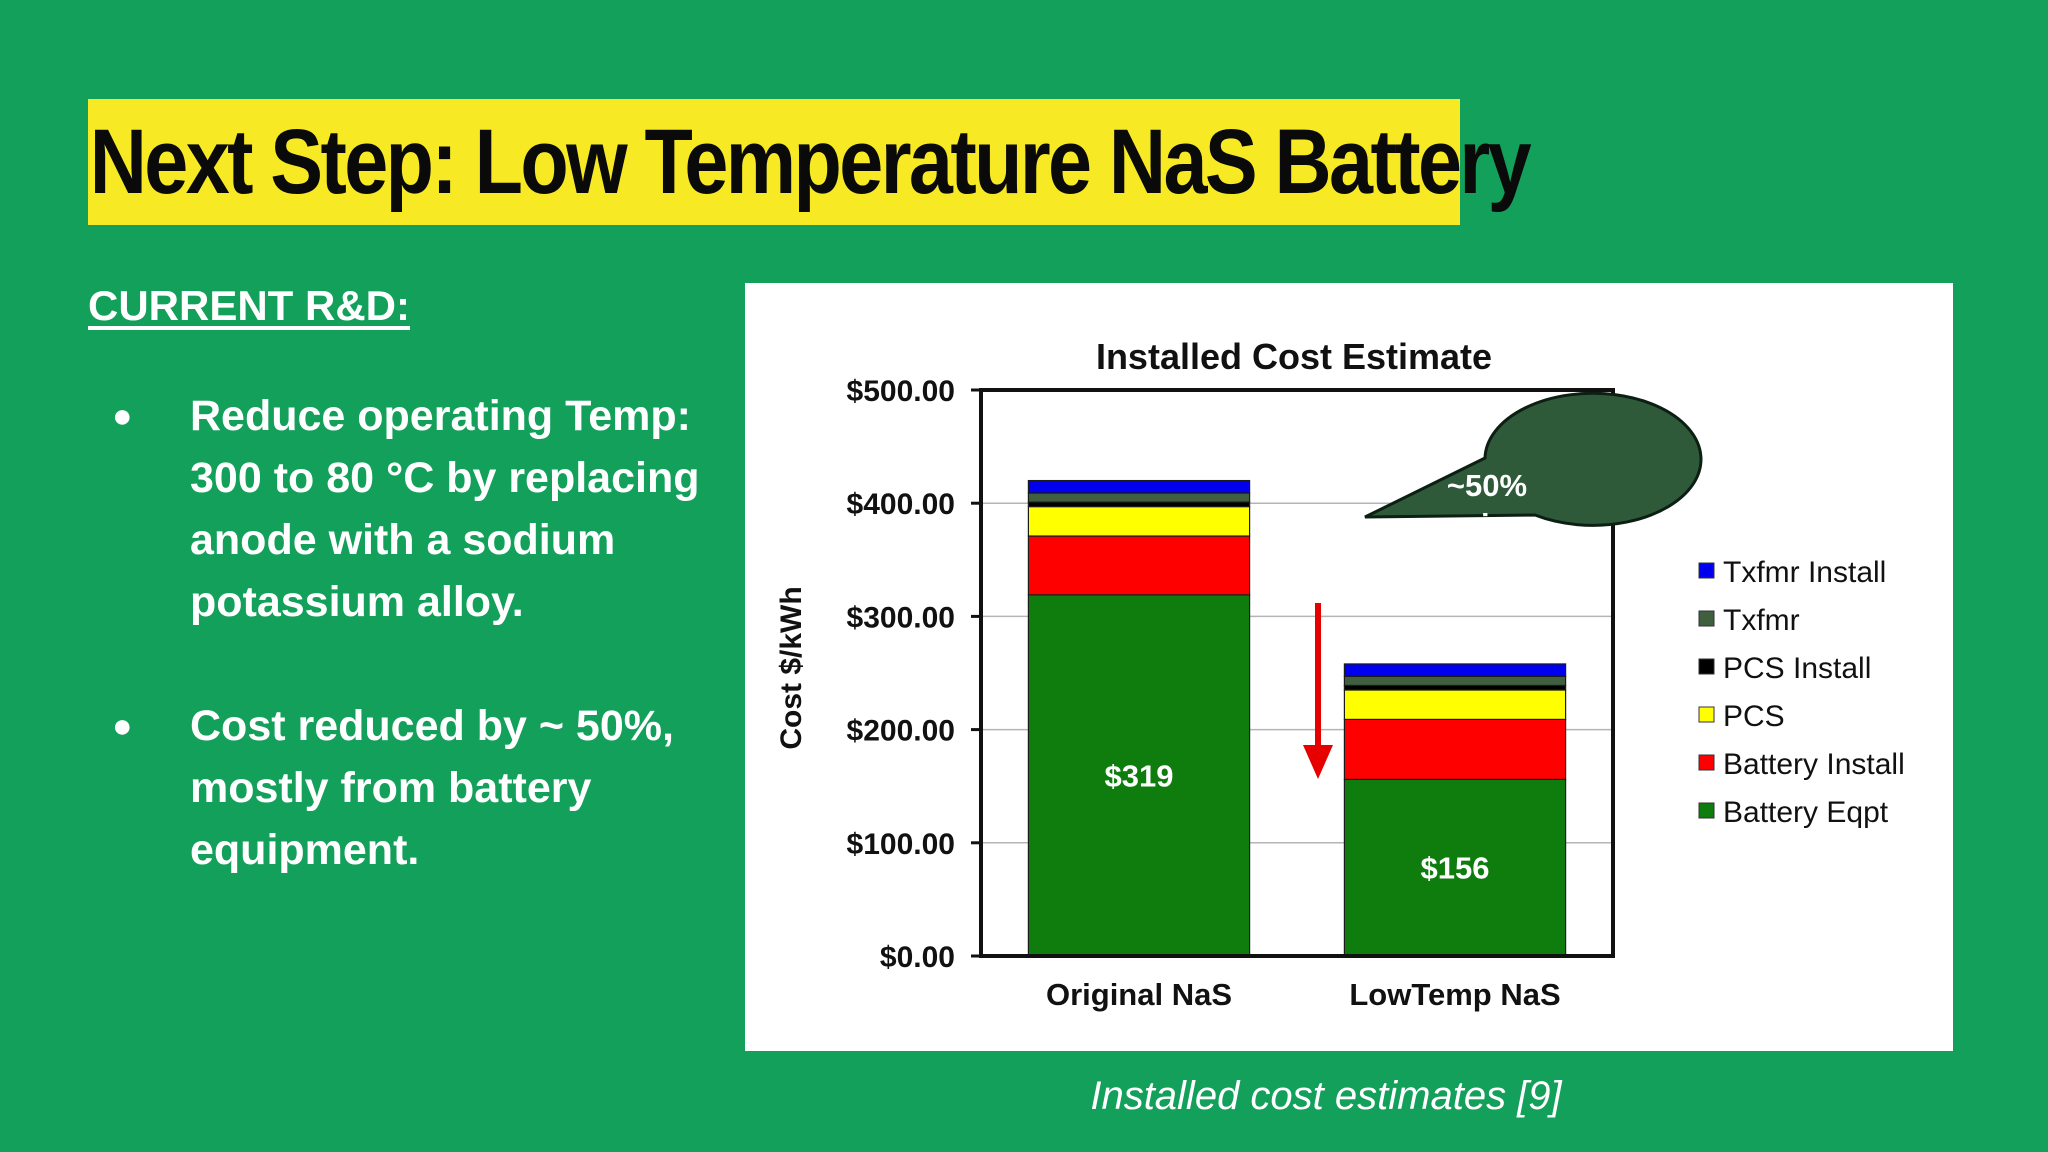 Image resolution: width=2048 pixels, height=1152 pixels. What do you see at coordinates (1139, 994) in the screenshot?
I see `x-tick-label: Original NaS` at bounding box center [1139, 994].